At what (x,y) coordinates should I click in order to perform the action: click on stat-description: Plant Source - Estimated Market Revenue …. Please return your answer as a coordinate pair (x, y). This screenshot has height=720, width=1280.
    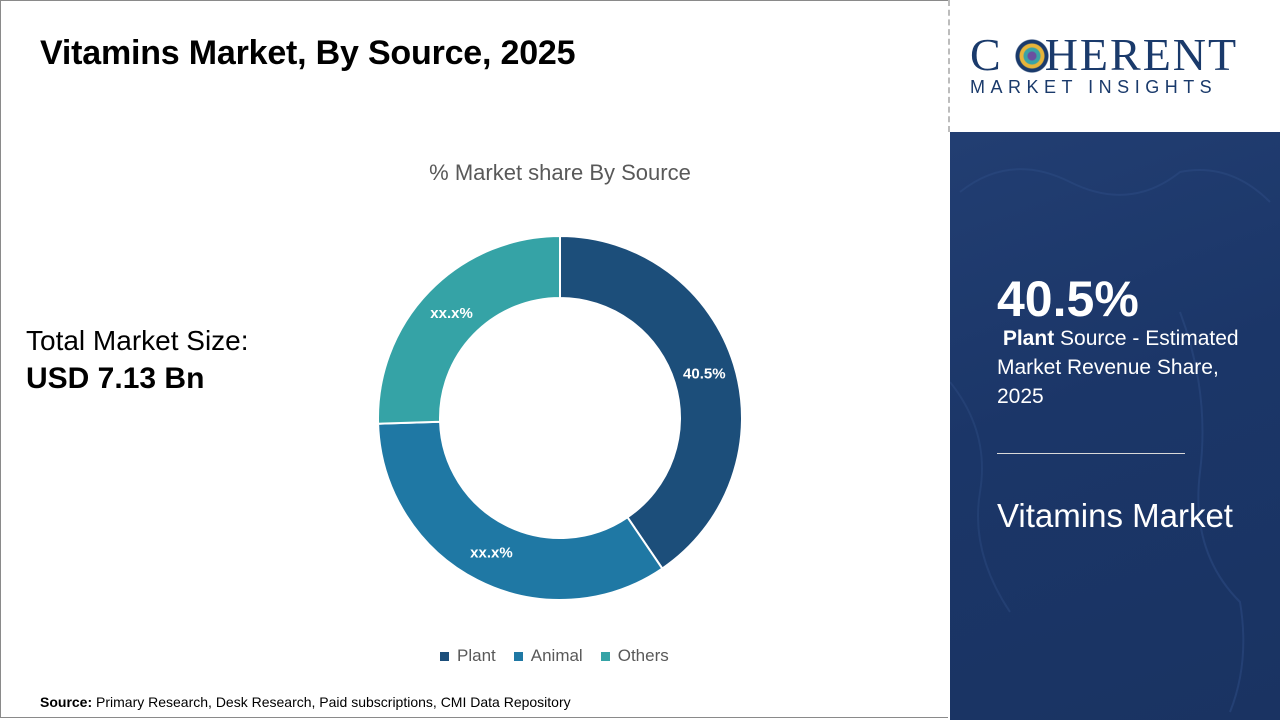
    Looking at the image, I should click on (1118, 367).